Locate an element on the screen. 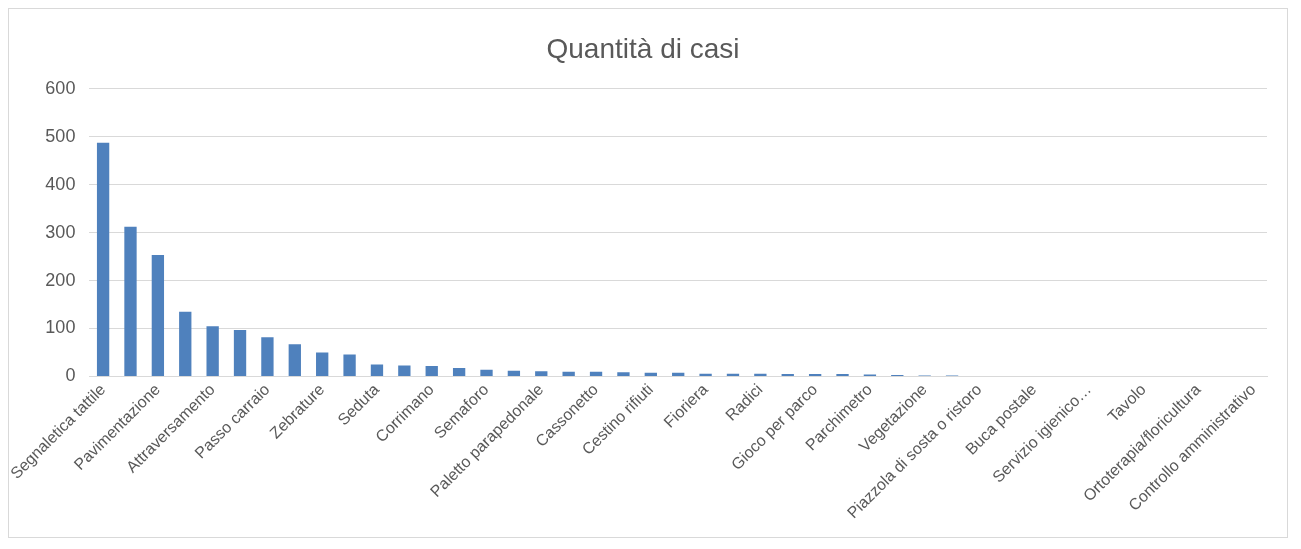 This screenshot has height=549, width=1301. y-tick-label: 0 is located at coordinates (70, 375).